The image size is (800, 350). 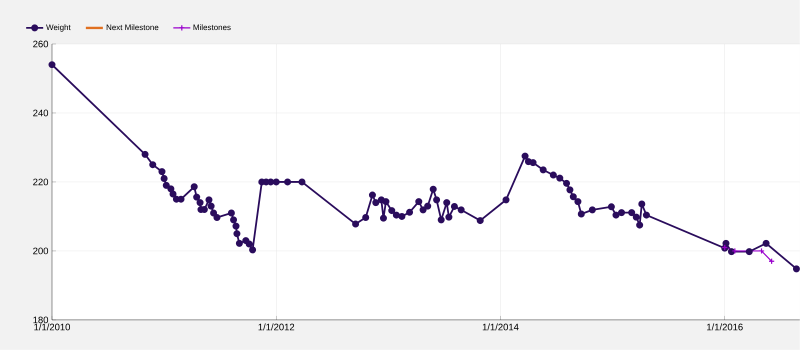 I want to click on x-tick-label: 1/1/2010, so click(x=52, y=326).